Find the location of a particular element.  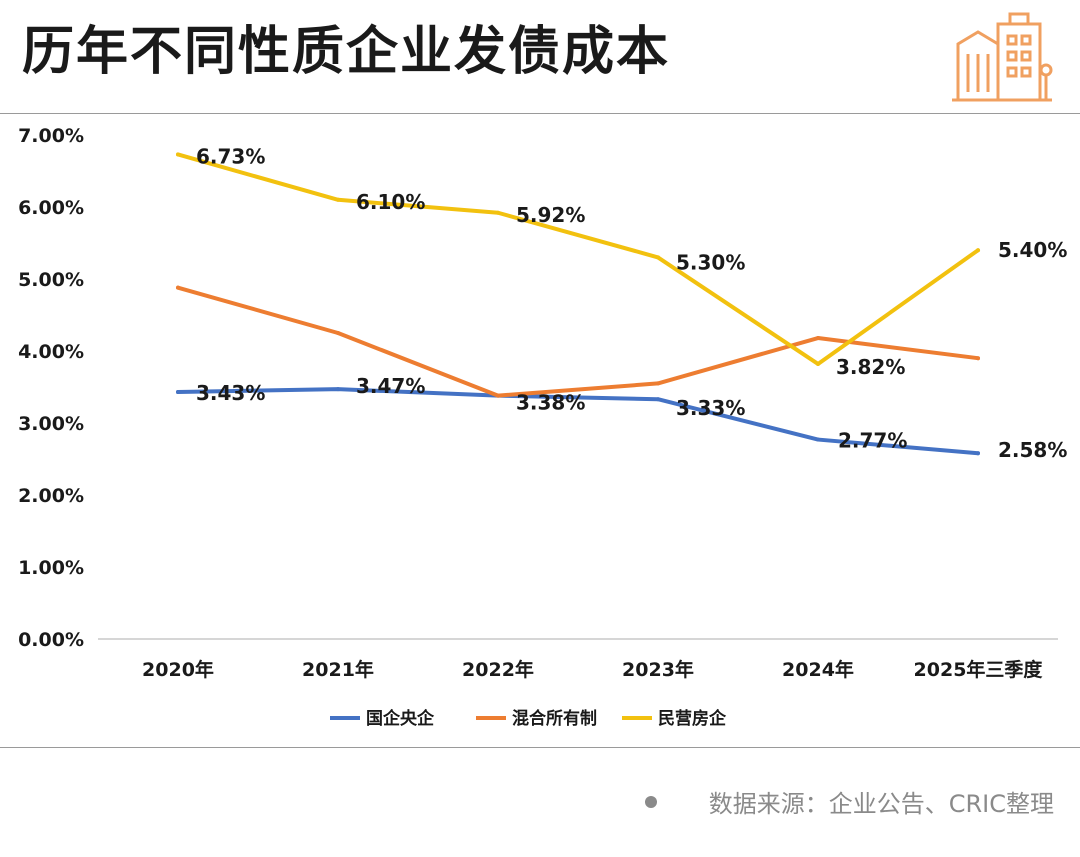

y-tick-label: 7.00% is located at coordinates (51, 136).